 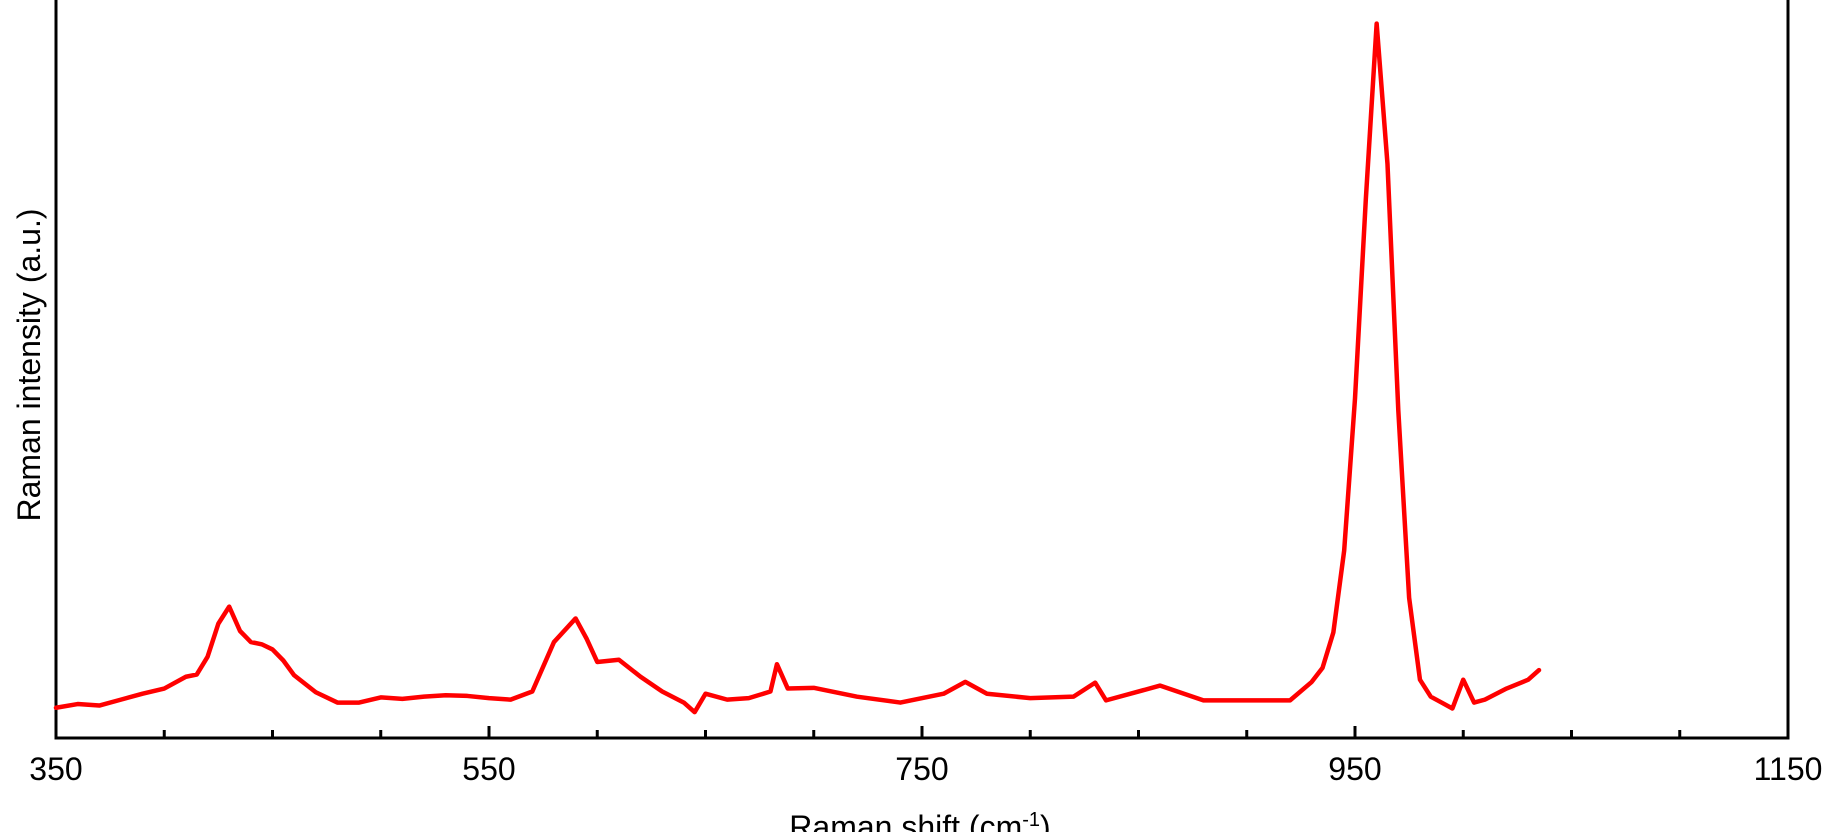 What do you see at coordinates (905, 820) in the screenshot?
I see `x-label-text: Raman shift (cm` at bounding box center [905, 820].